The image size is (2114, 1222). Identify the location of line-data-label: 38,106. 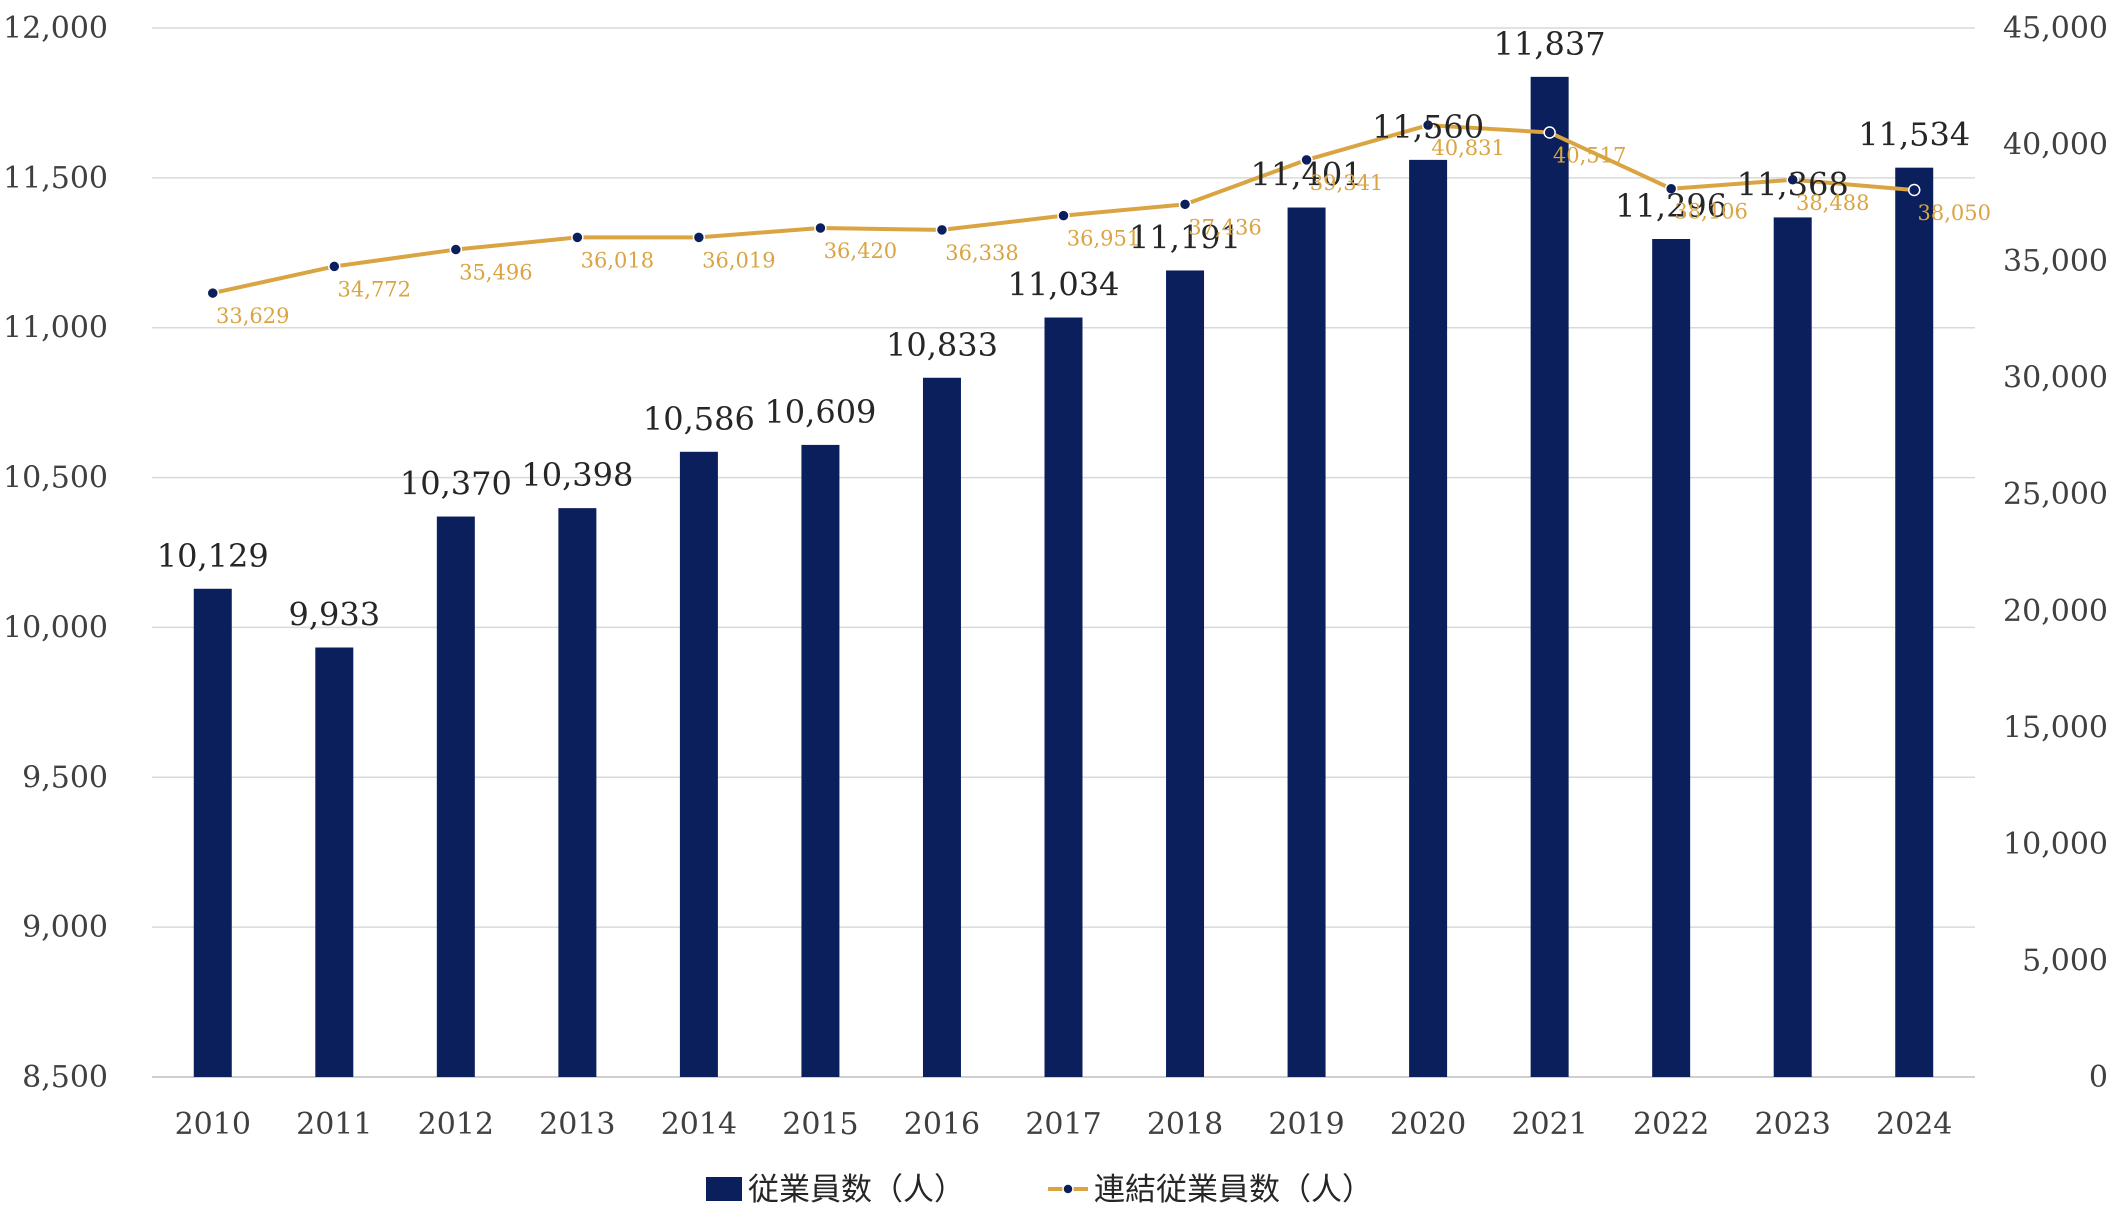
(1710, 212).